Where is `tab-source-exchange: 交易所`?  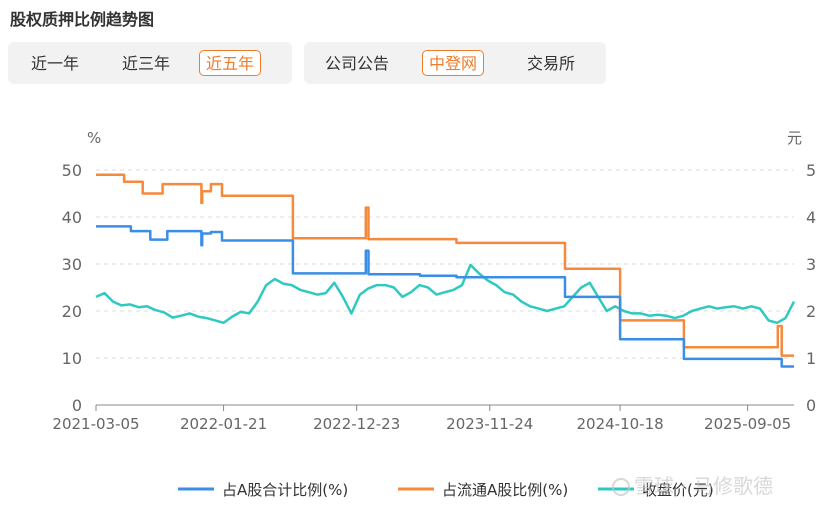 tab-source-exchange: 交易所 is located at coordinates (551, 63).